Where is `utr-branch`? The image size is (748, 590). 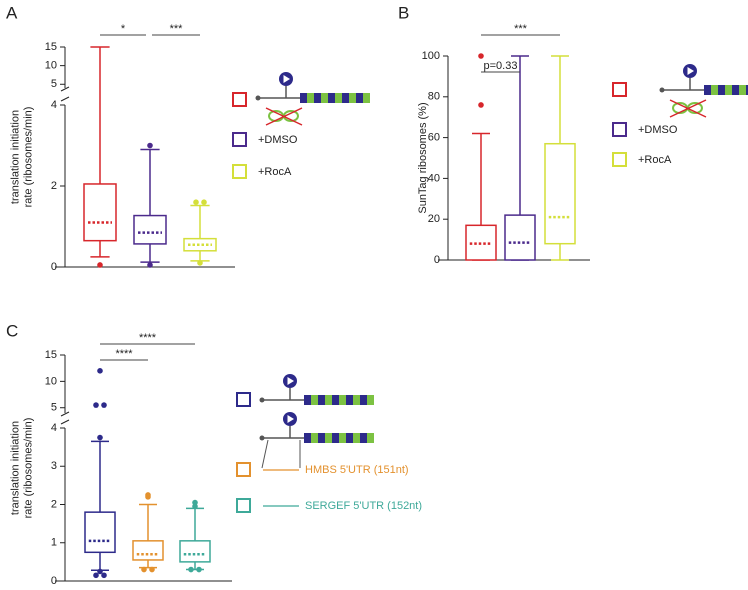
utr-branch is located at coordinates (265, 454).